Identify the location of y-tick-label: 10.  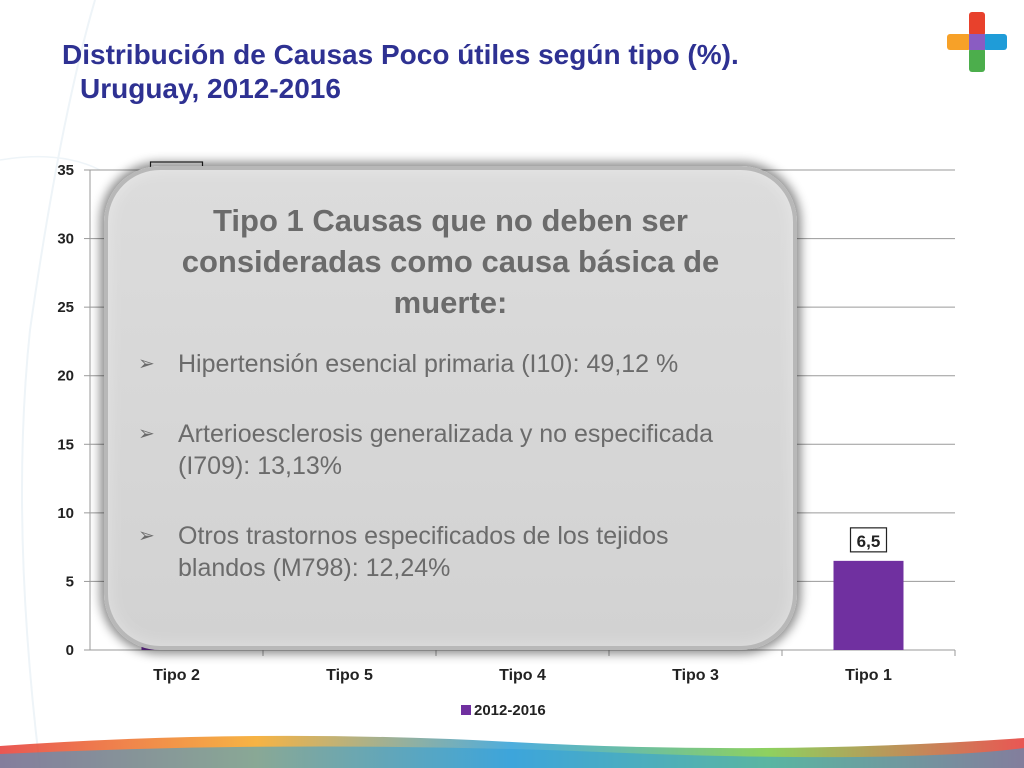
(65, 513).